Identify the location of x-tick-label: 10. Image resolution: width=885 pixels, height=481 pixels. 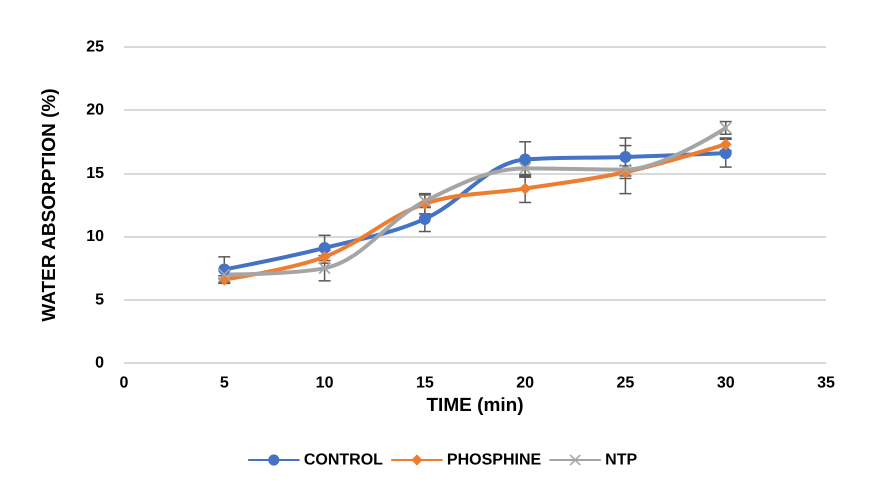
(325, 383).